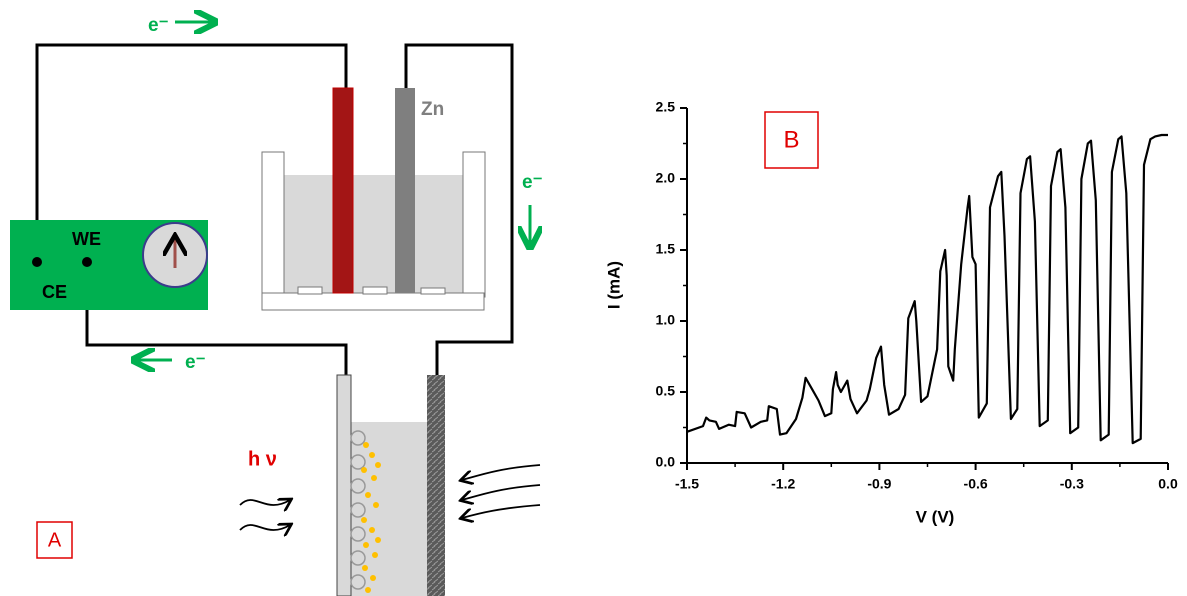 Image resolution: width=1187 pixels, height=596 pixels. What do you see at coordinates (1168, 484) in the screenshot?
I see `x-tick-label: 0.0` at bounding box center [1168, 484].